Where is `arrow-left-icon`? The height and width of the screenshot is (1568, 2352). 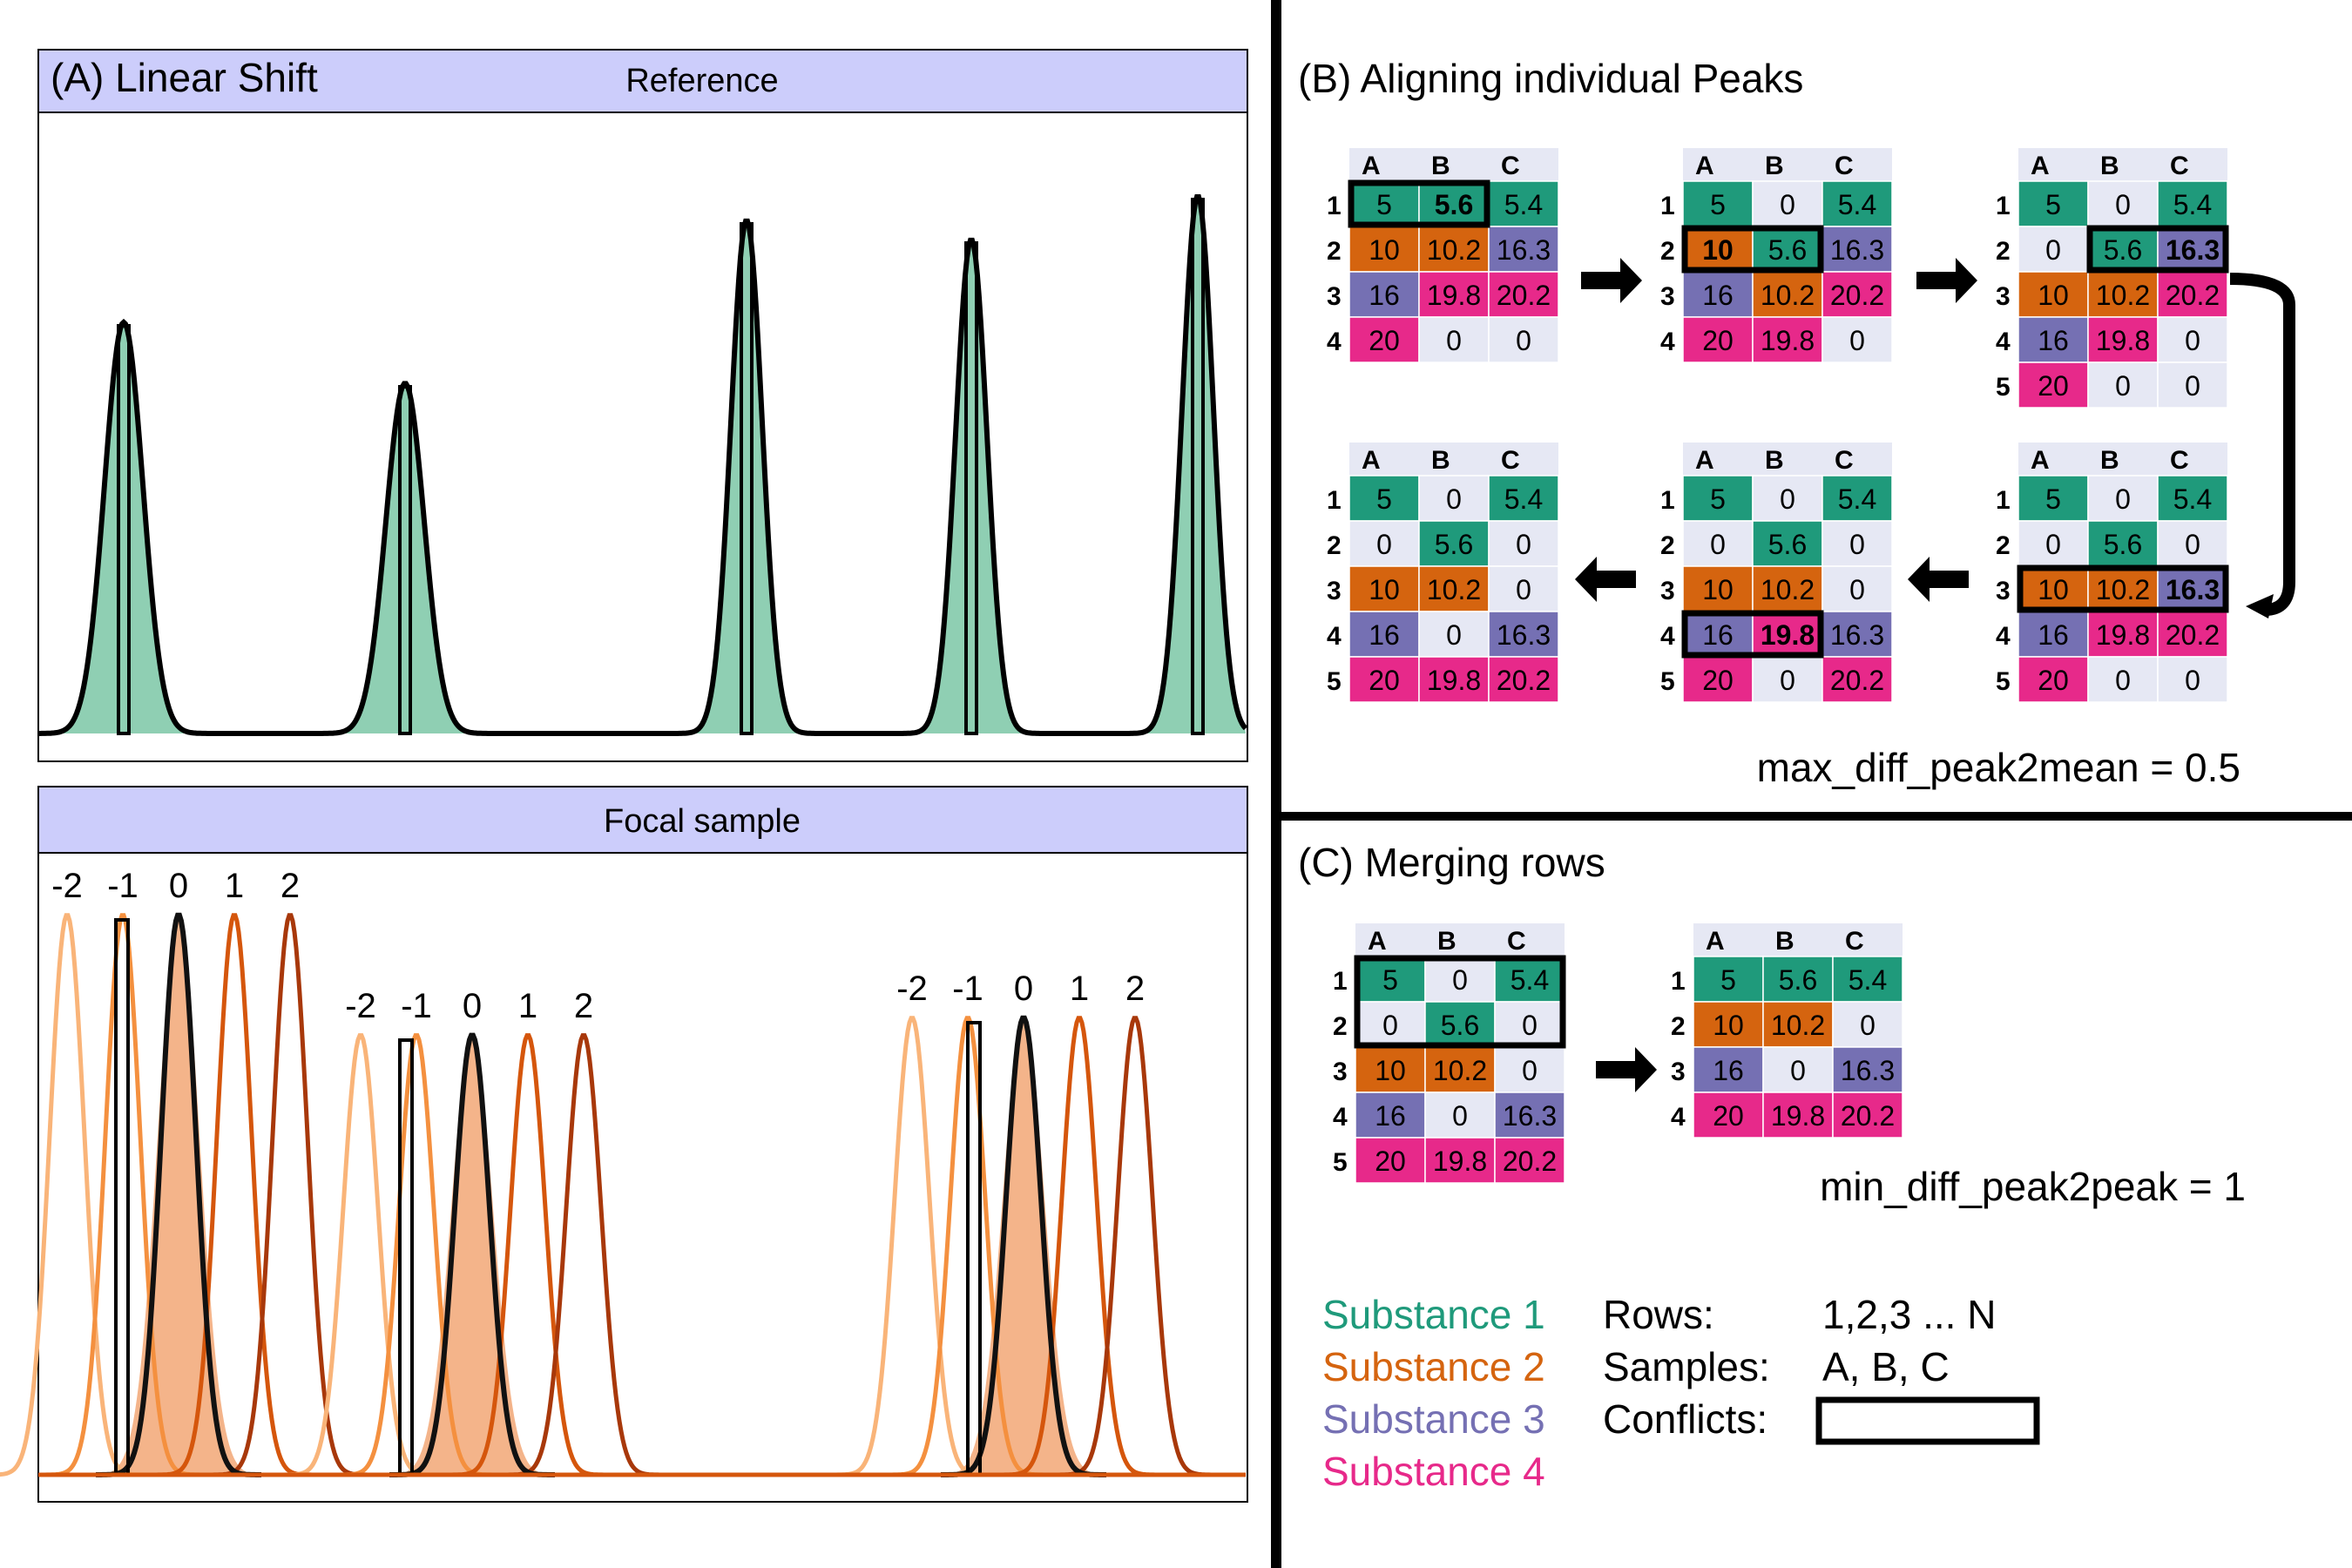 arrow-left-icon is located at coordinates (1939, 579).